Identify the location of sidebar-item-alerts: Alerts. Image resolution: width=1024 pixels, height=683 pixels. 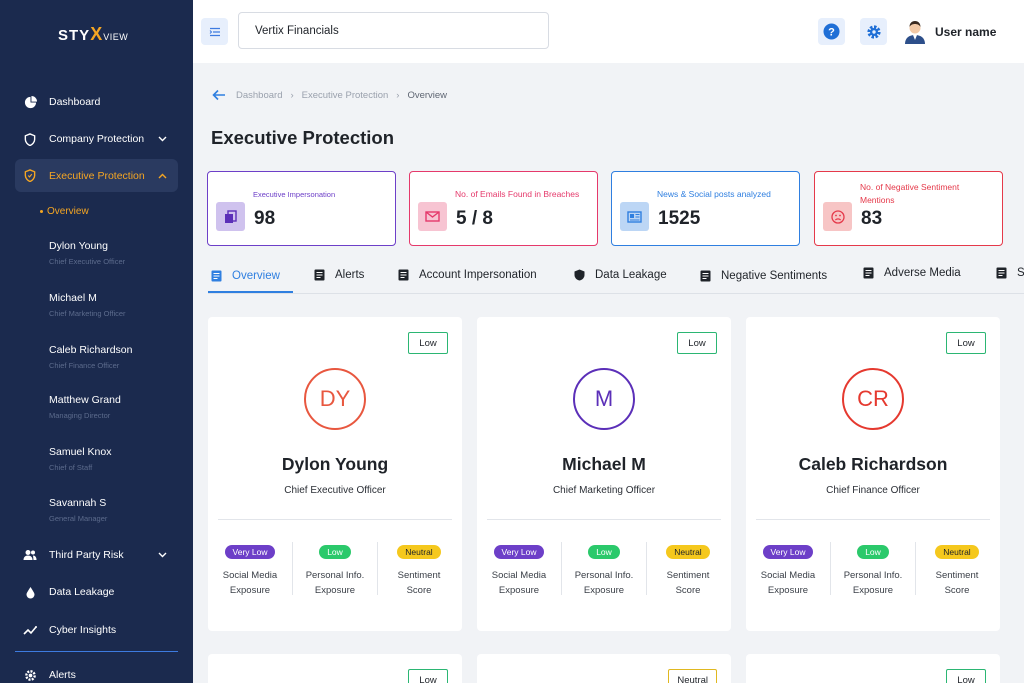
(96, 671).